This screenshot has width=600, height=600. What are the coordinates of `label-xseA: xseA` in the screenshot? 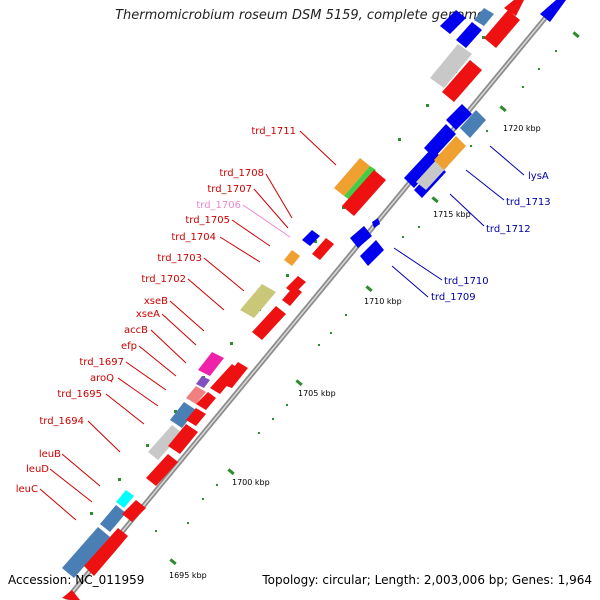 It's located at (148, 314).